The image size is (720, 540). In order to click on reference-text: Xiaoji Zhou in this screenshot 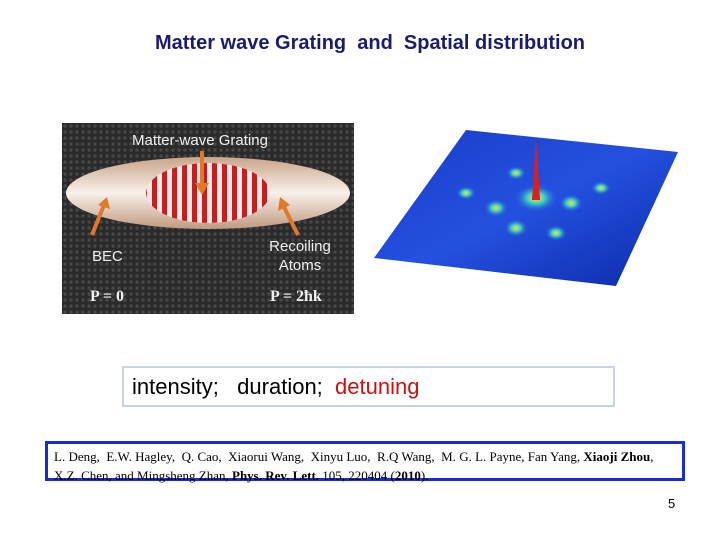, I will do `click(617, 456)`.